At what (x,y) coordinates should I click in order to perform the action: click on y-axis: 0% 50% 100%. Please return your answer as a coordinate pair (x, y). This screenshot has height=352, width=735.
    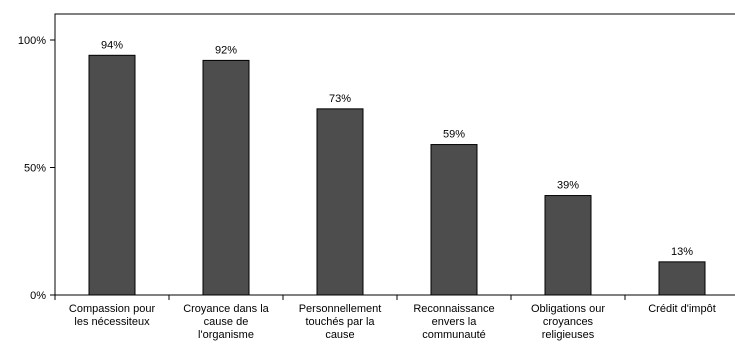
    Looking at the image, I should click on (36, 168).